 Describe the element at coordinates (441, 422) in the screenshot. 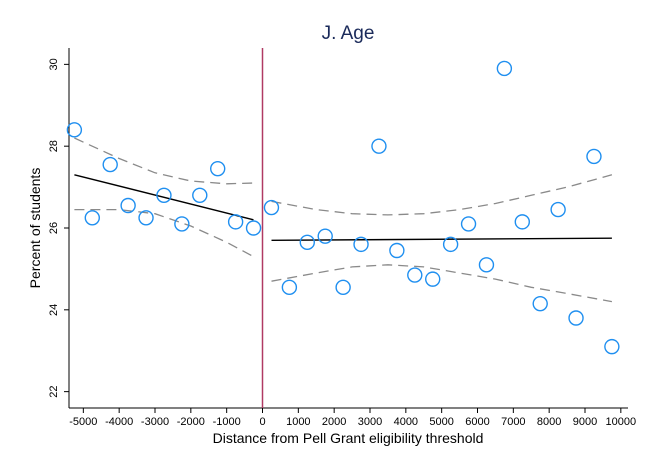

I see `x-tick-label: 5000` at that location.